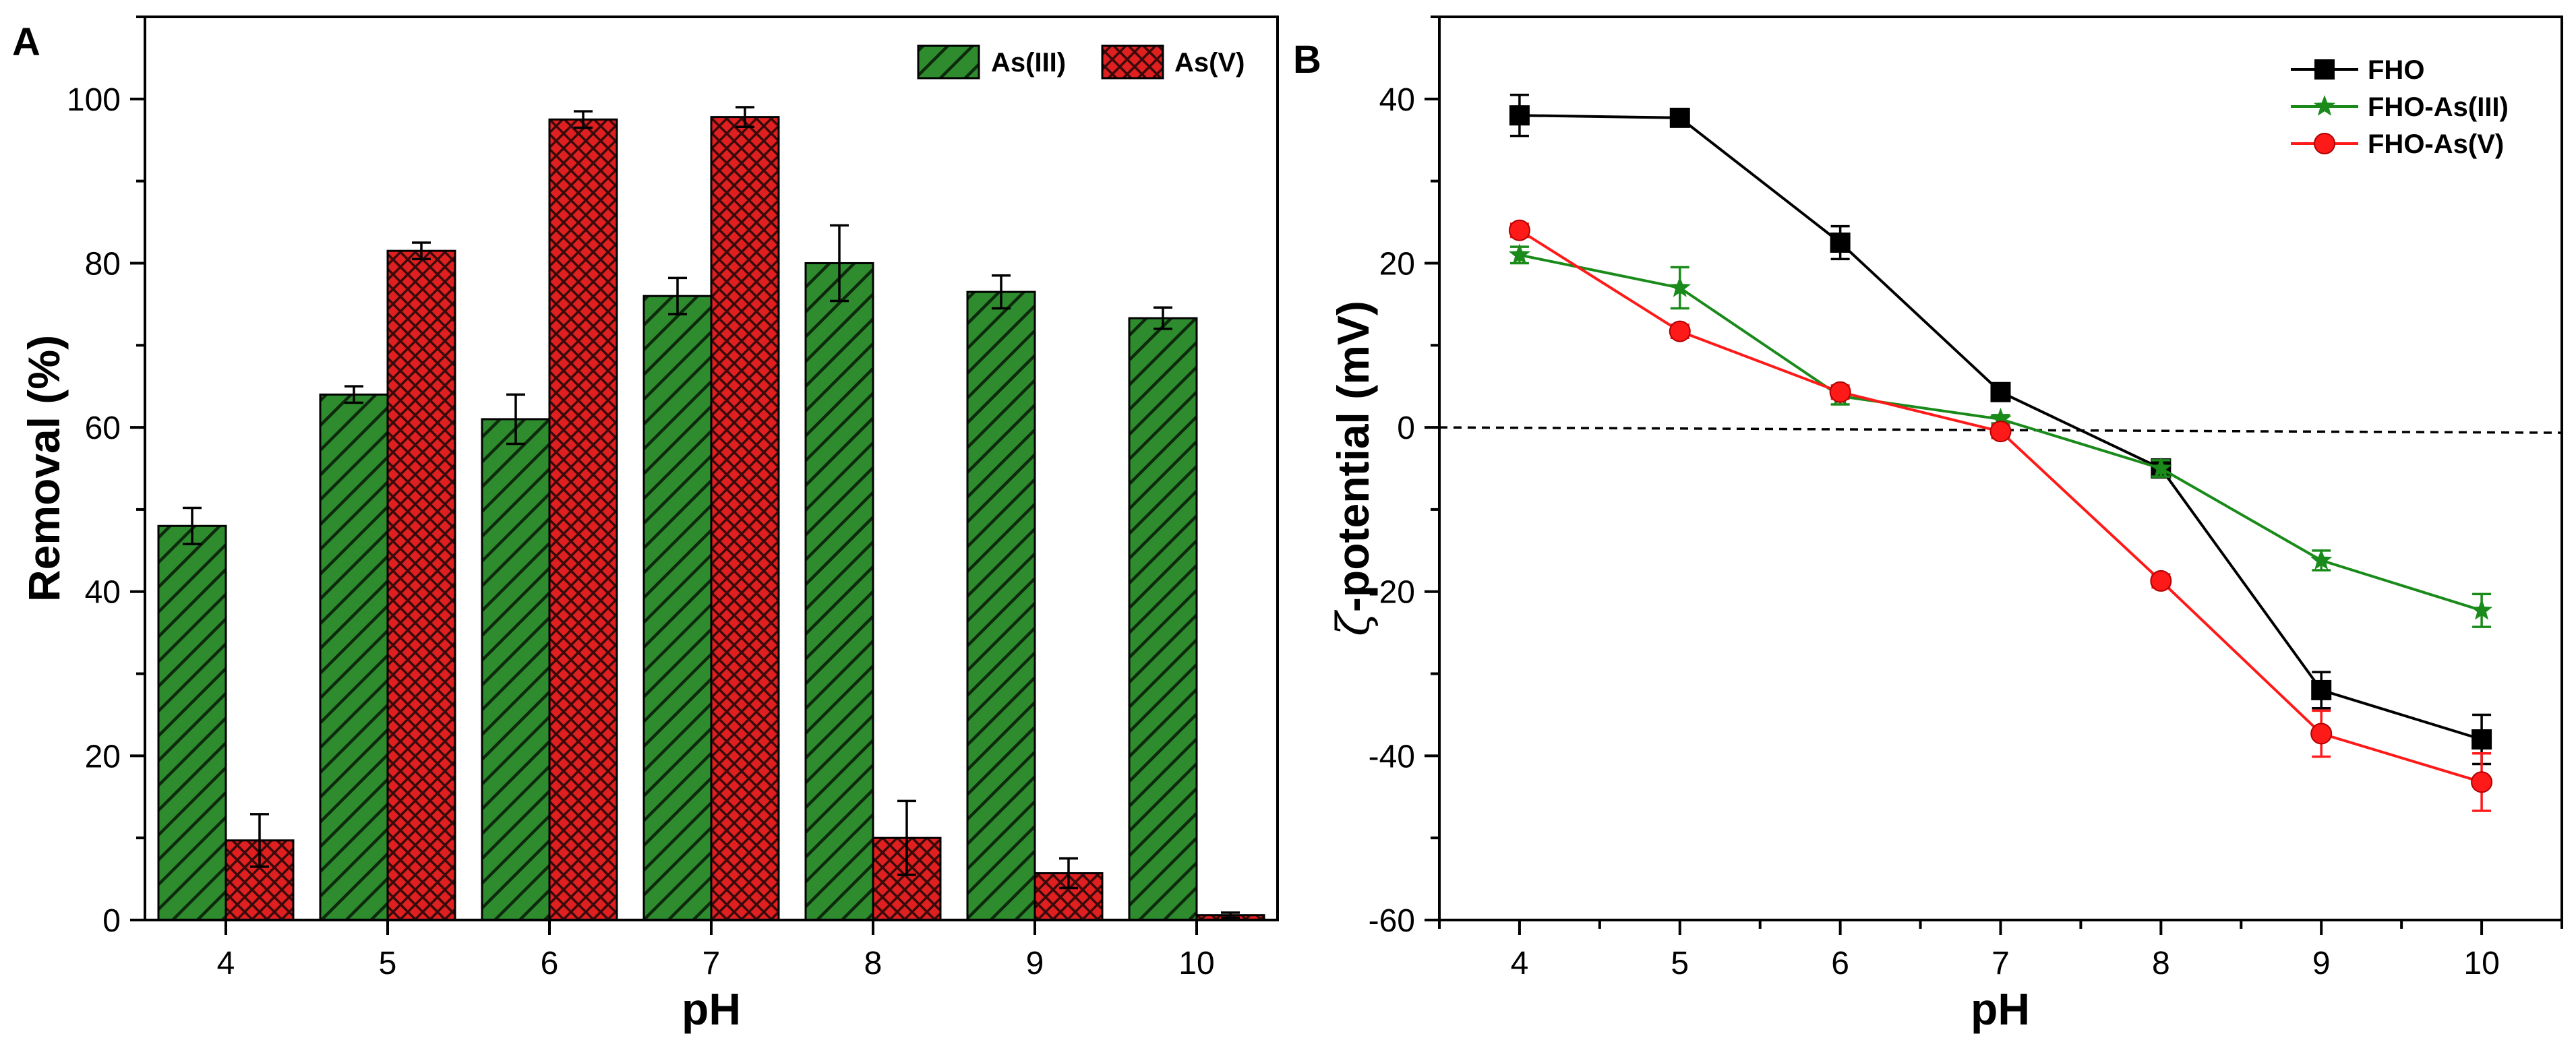 This screenshot has width=2576, height=1040. Describe the element at coordinates (1209, 63) in the screenshot. I see `legend-label-as-v: As(V)` at that location.